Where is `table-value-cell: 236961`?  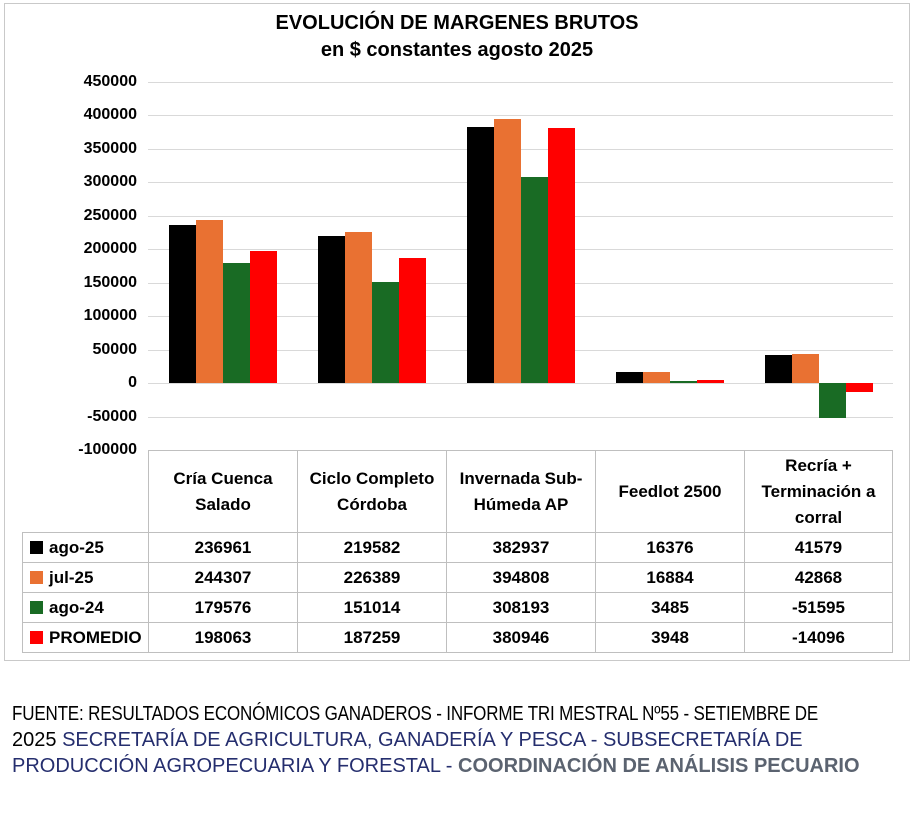
table-value-cell: 236961 is located at coordinates (222, 548).